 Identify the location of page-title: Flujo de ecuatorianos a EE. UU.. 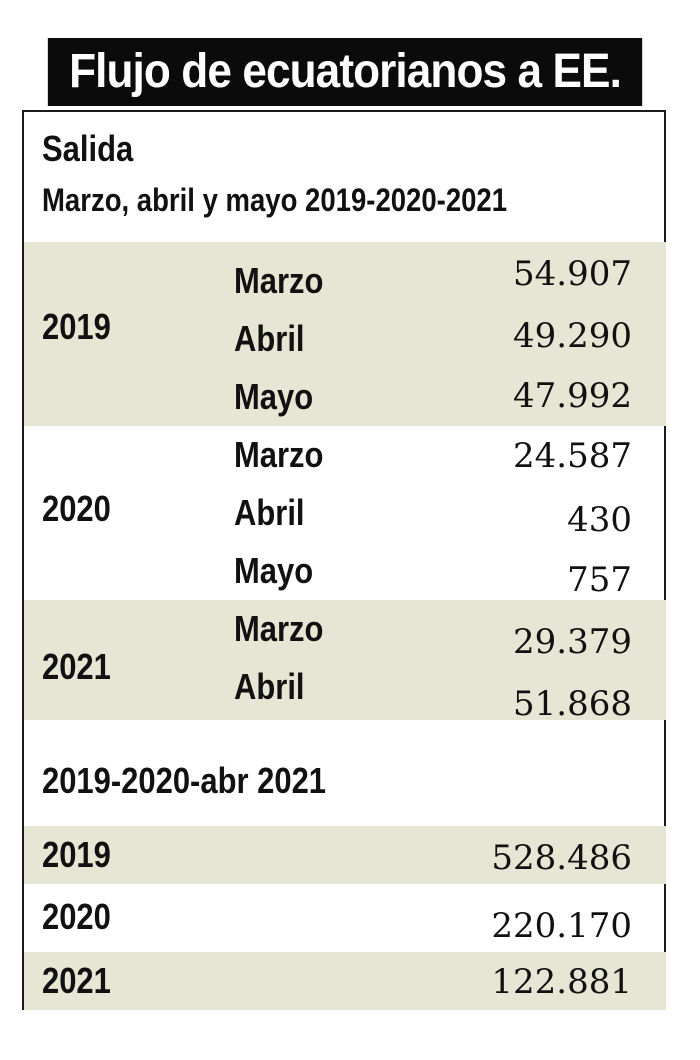
(345, 102).